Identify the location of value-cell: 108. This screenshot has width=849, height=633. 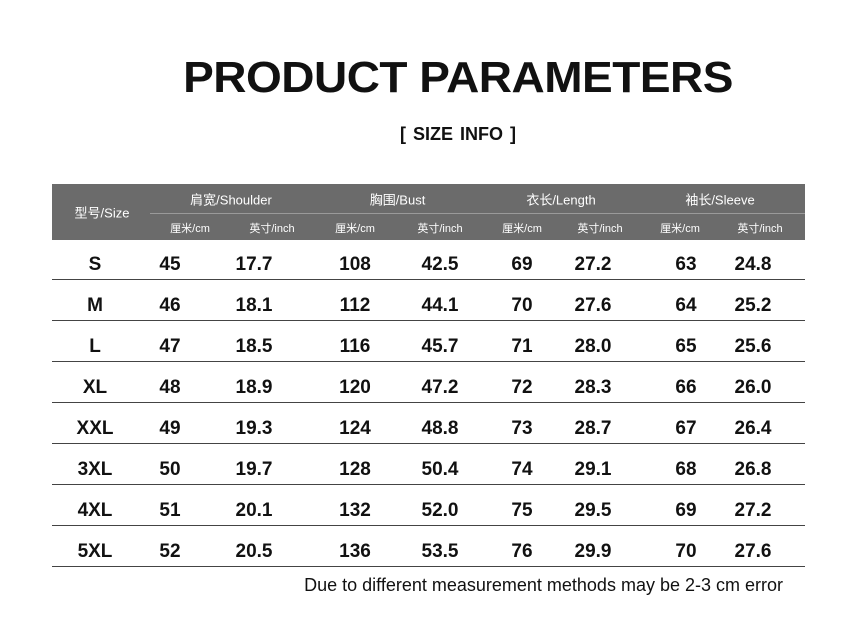
(355, 264).